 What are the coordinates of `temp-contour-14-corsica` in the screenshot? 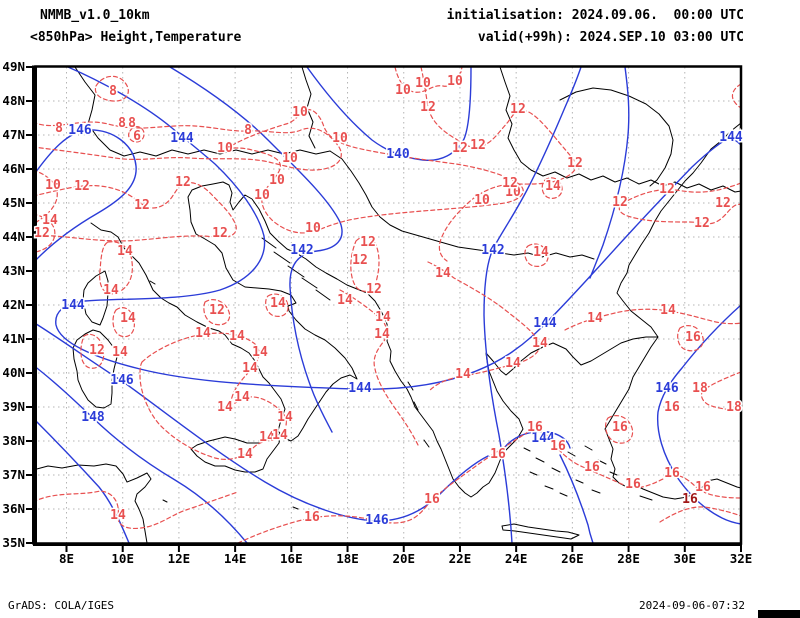 It's located at (116, 268).